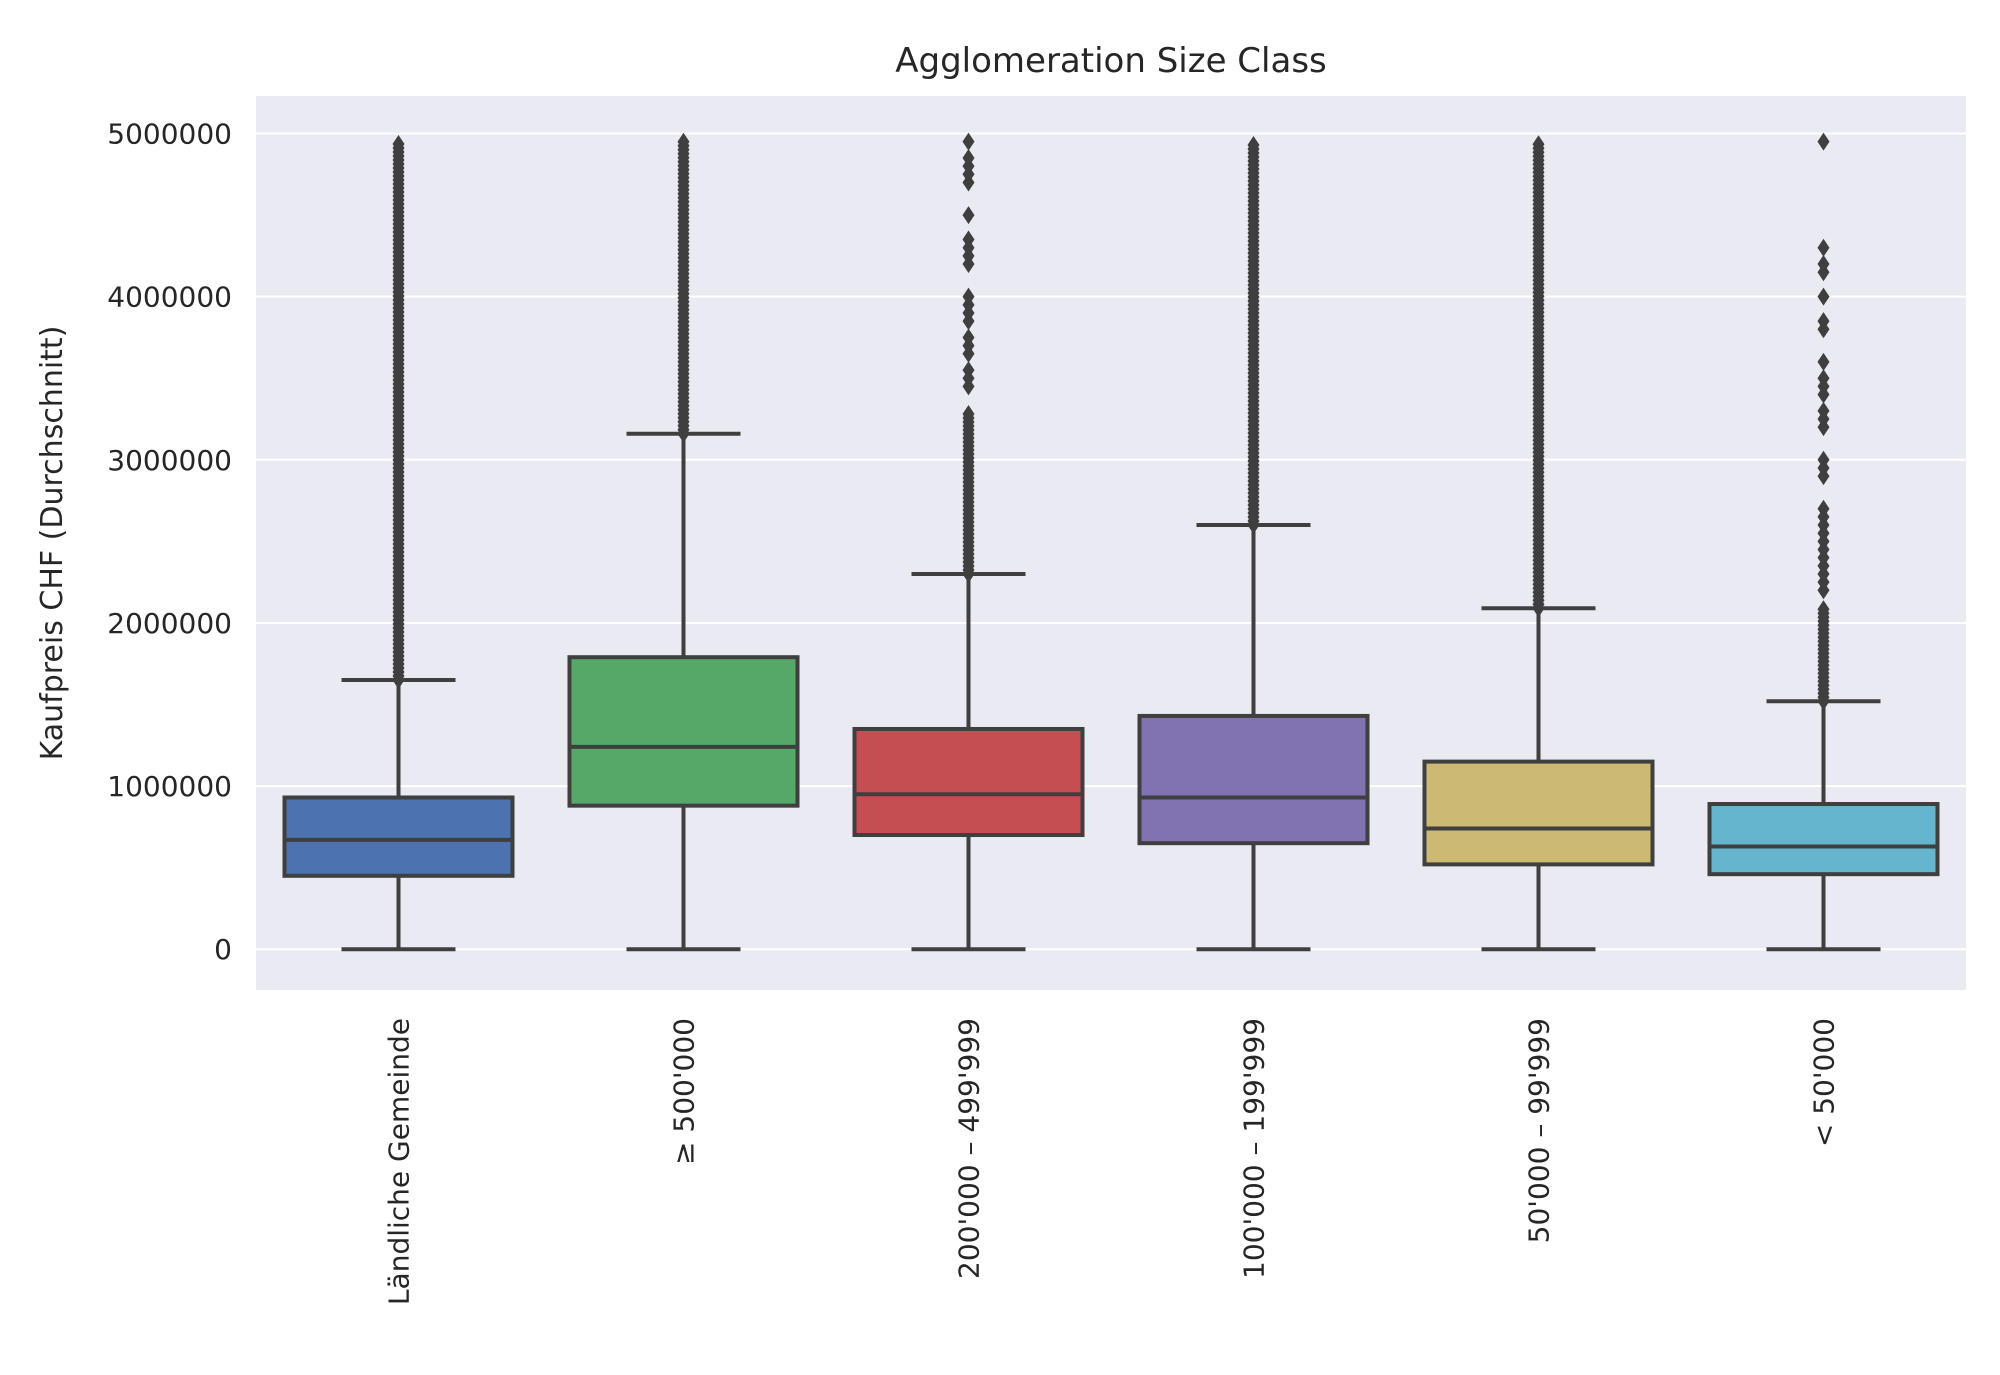  I want to click on x-tick-label: Ländliche Gemeinde, so click(399, 1161).